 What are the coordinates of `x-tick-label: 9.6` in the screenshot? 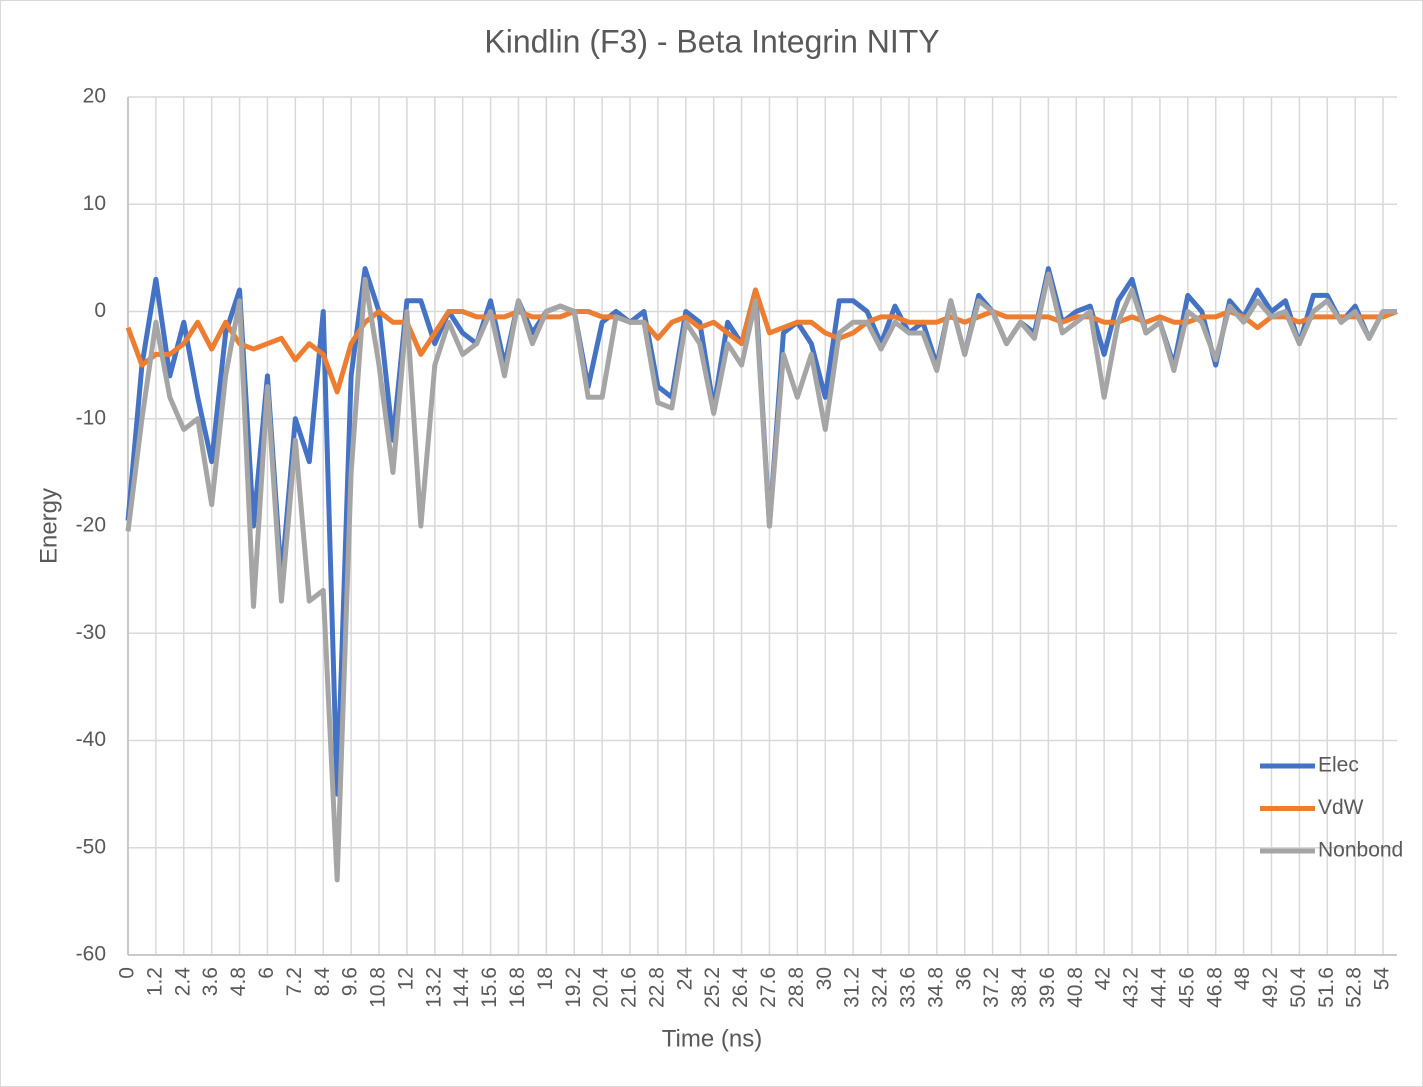 It's located at (350, 981).